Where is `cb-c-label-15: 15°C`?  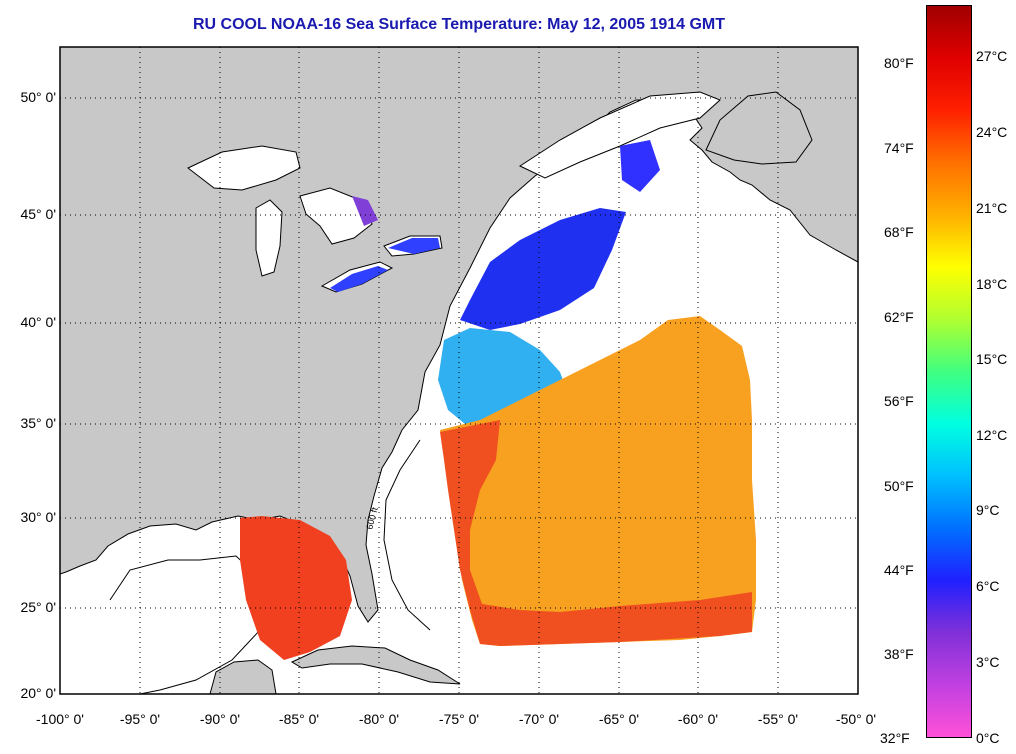
cb-c-label-15: 15°C is located at coordinates (992, 359).